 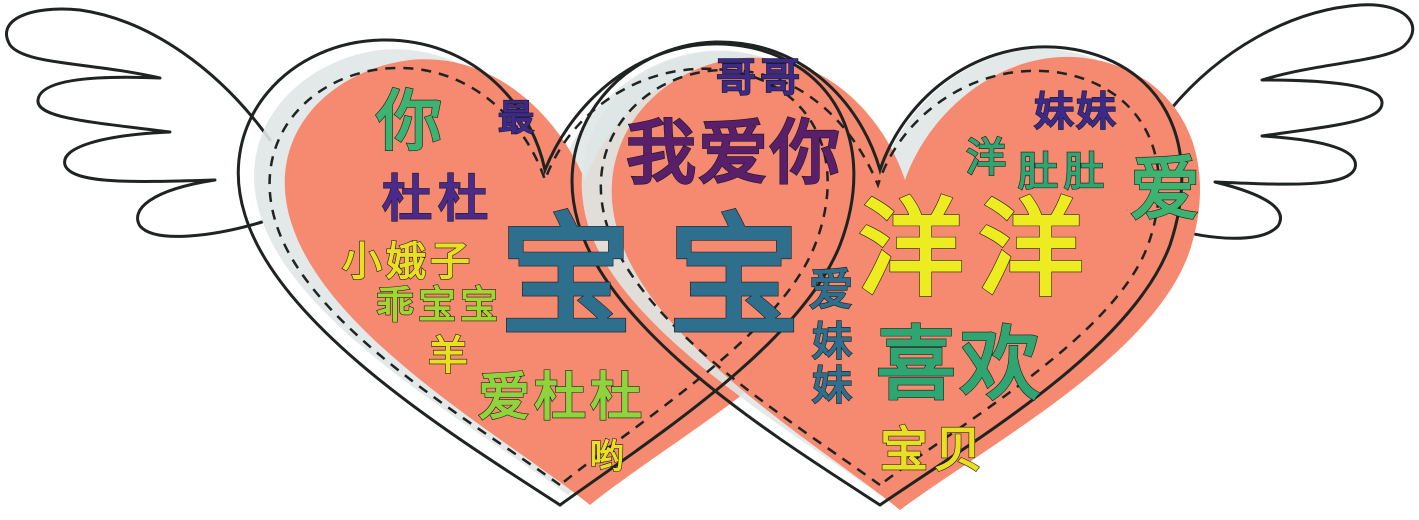 What do you see at coordinates (828, 363) in the screenshot?
I see `word-meimei-vertical: 妹妹` at bounding box center [828, 363].